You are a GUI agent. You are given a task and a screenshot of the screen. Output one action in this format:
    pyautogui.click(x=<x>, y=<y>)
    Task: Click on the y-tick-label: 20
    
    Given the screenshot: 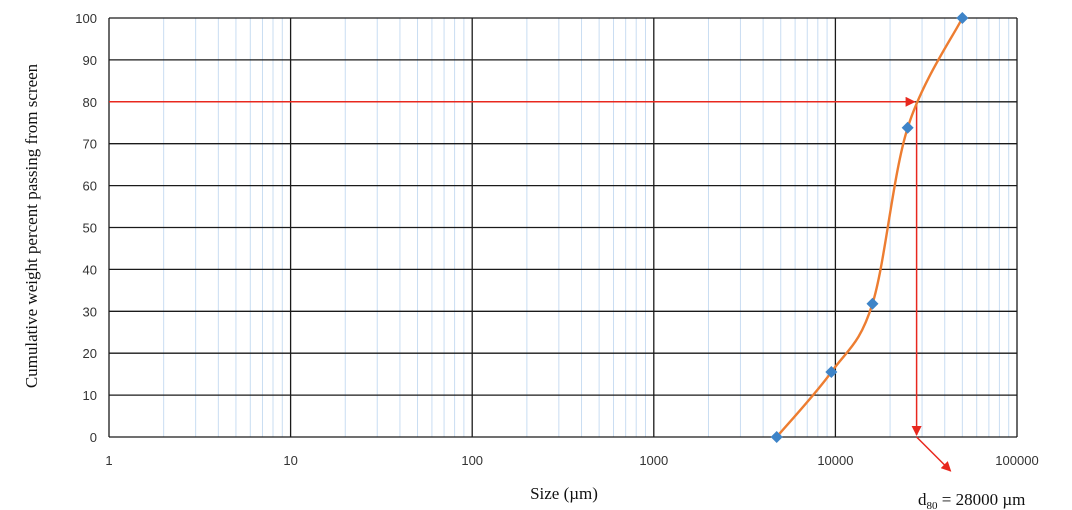 What is the action you would take?
    pyautogui.click(x=90, y=353)
    